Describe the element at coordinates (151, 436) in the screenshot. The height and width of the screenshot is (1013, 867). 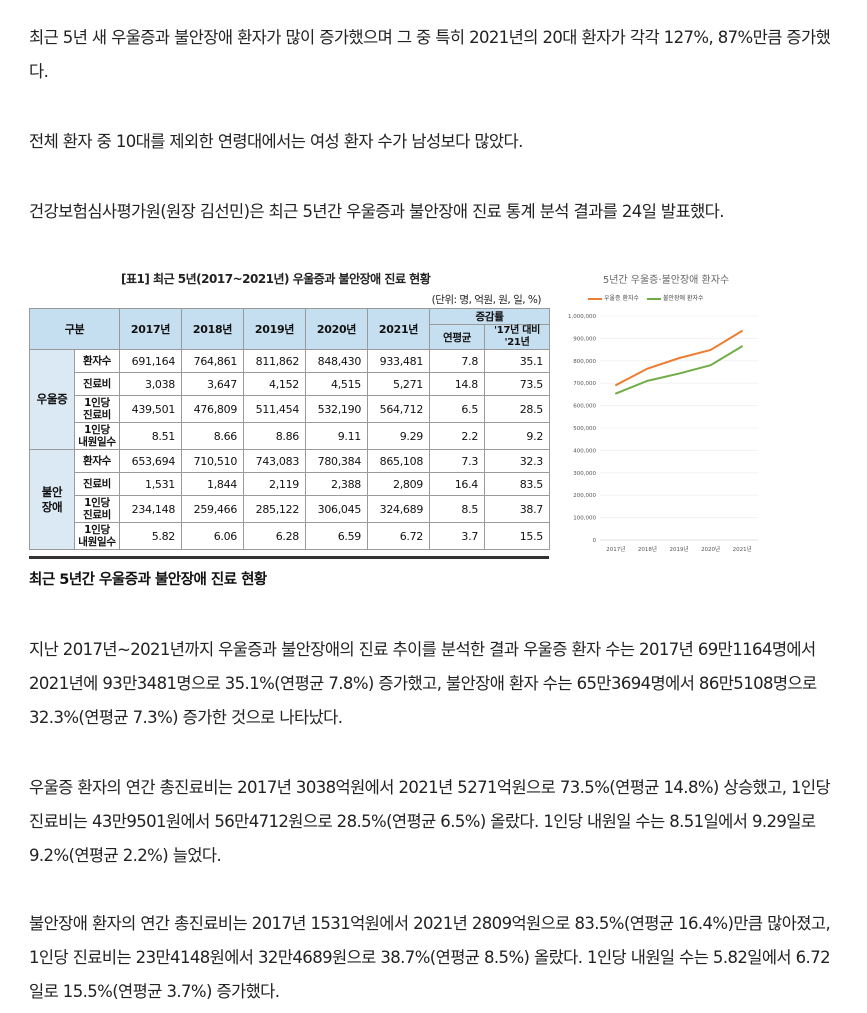
I see `table-cell: 8.51` at that location.